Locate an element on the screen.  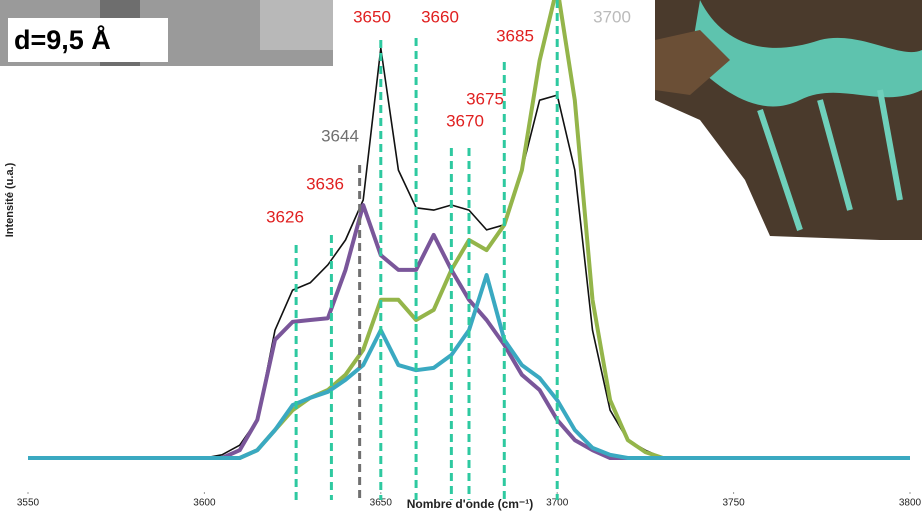
tem-inset: d=9,5 Å is located at coordinates (166, 33).